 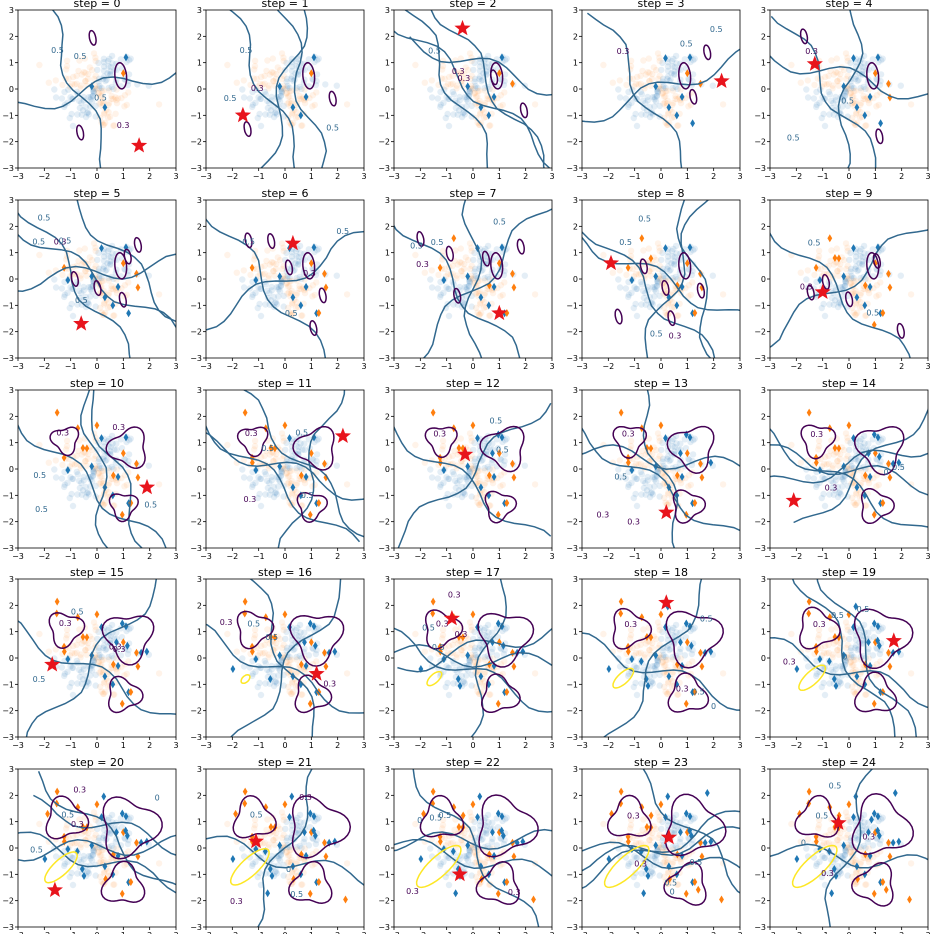 What do you see at coordinates (447, 556) in the screenshot?
I see `x-tick-label: −1` at bounding box center [447, 556].